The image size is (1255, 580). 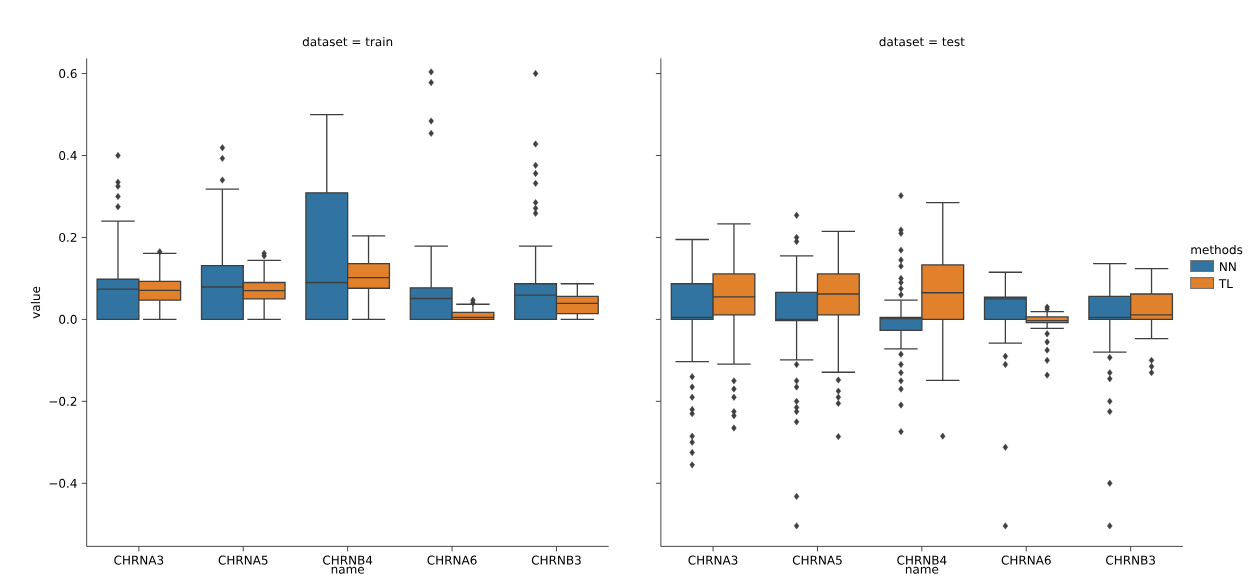 I want to click on y-tick-label: 0.4, so click(x=68, y=155).